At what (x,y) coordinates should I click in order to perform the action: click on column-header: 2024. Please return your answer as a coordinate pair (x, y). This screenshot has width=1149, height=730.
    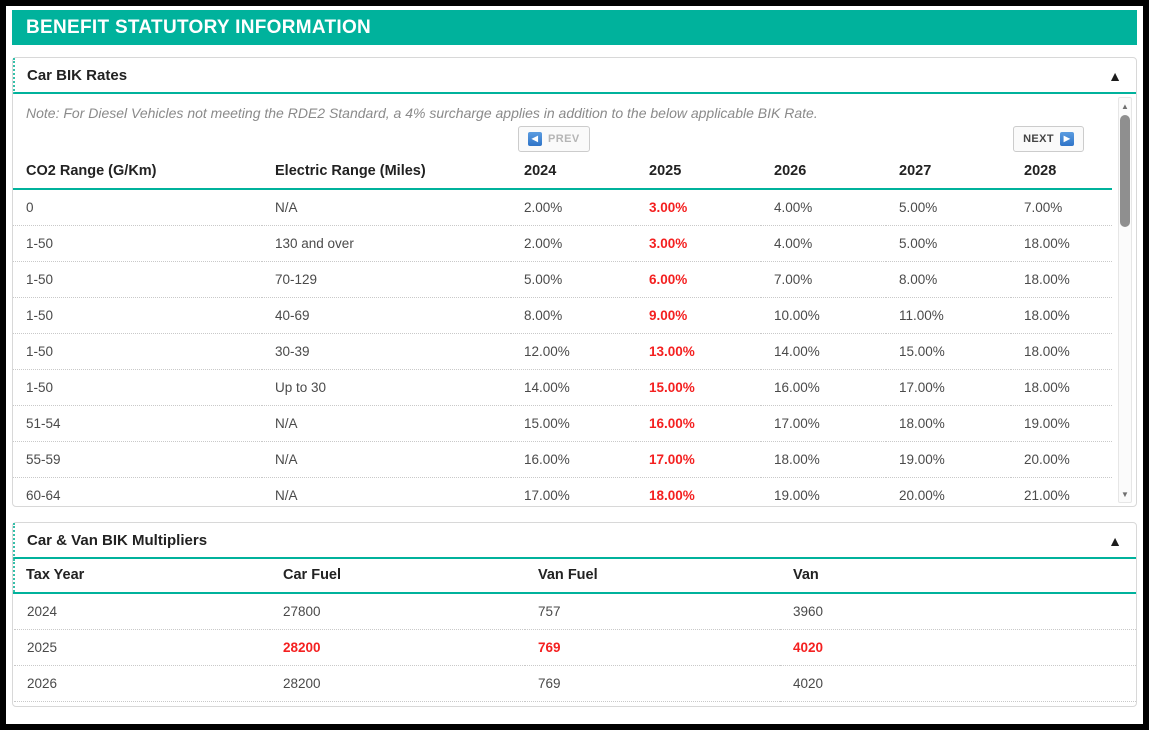
    Looking at the image, I should click on (573, 172).